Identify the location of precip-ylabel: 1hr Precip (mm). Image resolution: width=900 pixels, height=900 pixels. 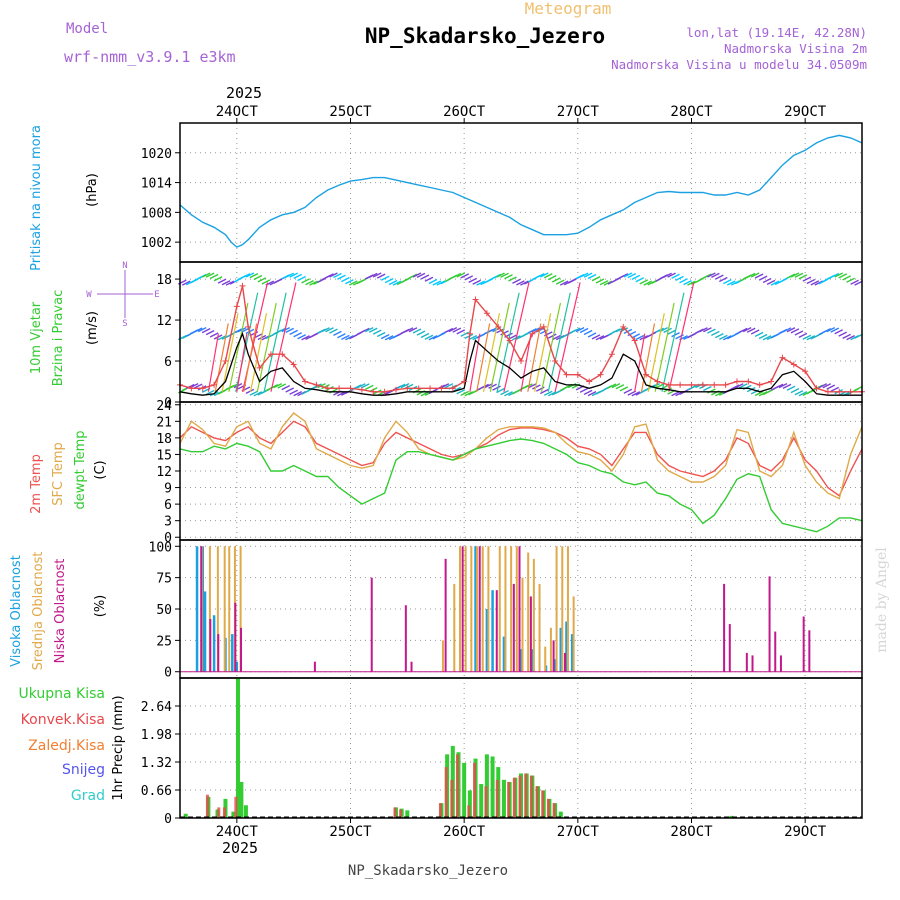
(118, 747).